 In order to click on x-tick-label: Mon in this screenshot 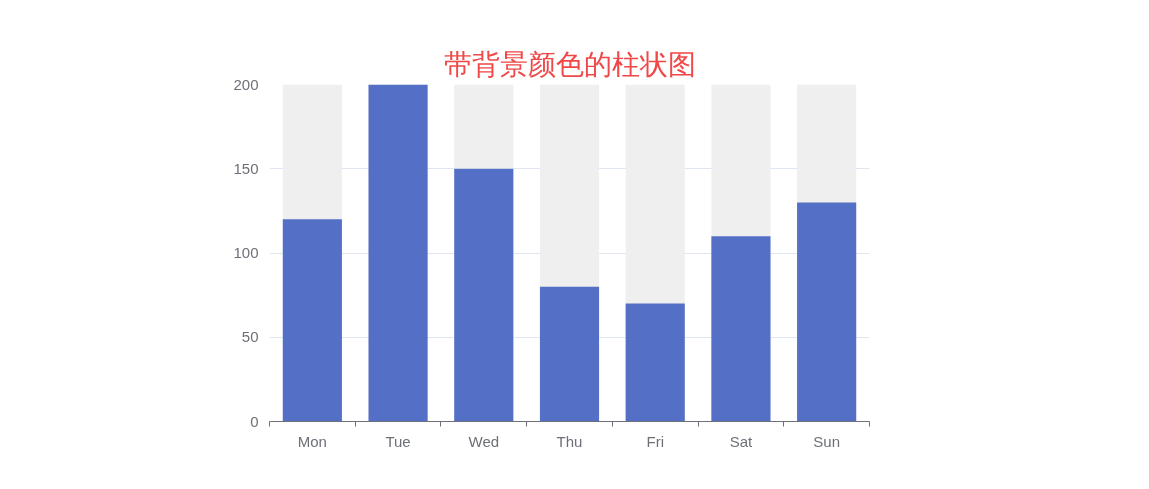, I will do `click(312, 441)`.